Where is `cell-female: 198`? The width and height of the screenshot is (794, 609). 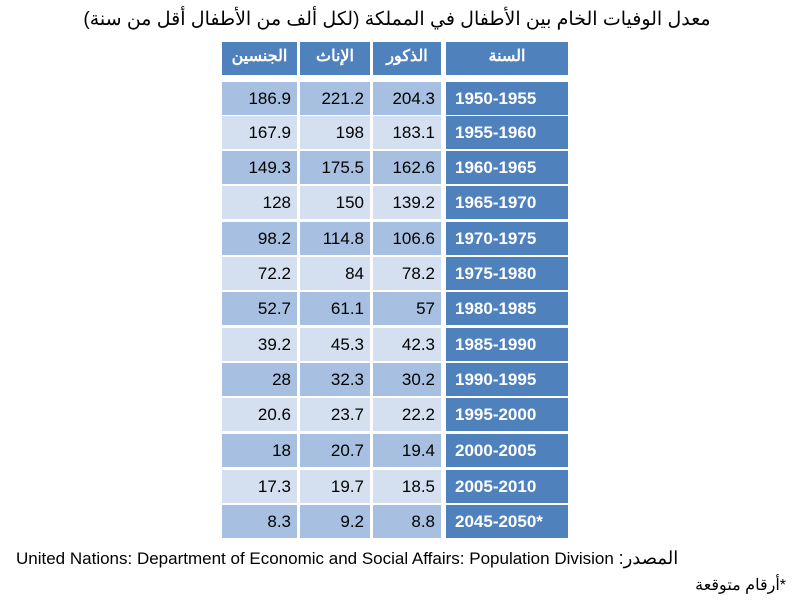
cell-female: 198 is located at coordinates (335, 132).